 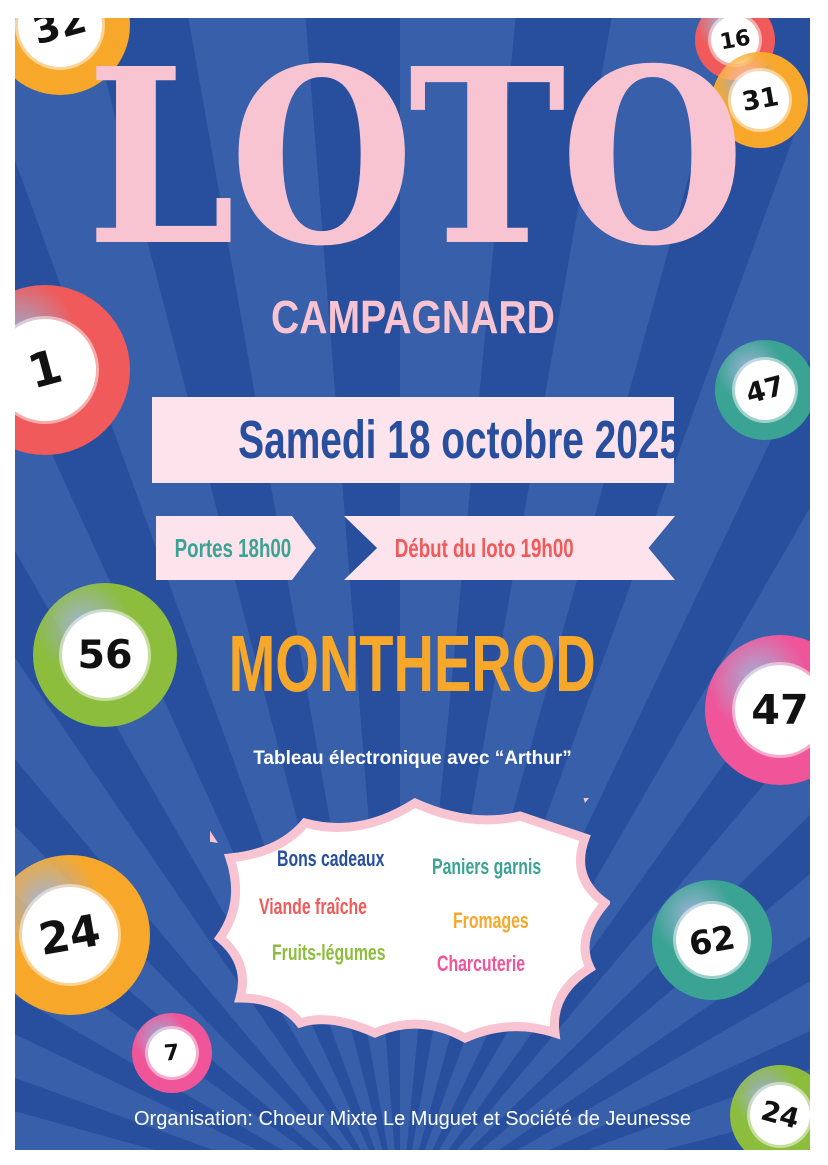 I want to click on prize-item: Paniers garnis, so click(x=487, y=866).